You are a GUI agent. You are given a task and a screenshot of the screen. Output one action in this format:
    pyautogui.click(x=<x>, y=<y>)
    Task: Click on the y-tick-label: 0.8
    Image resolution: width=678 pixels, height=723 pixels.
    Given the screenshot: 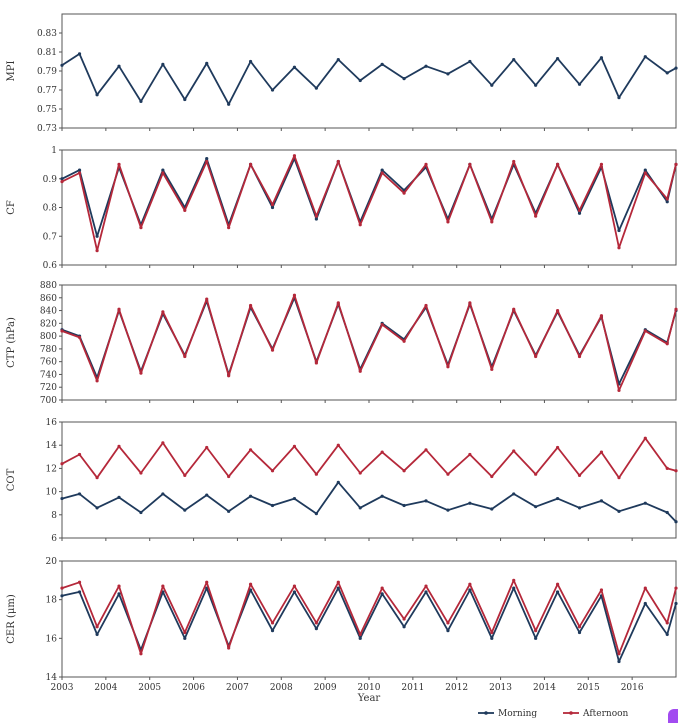 What is the action you would take?
    pyautogui.click(x=50, y=209)
    